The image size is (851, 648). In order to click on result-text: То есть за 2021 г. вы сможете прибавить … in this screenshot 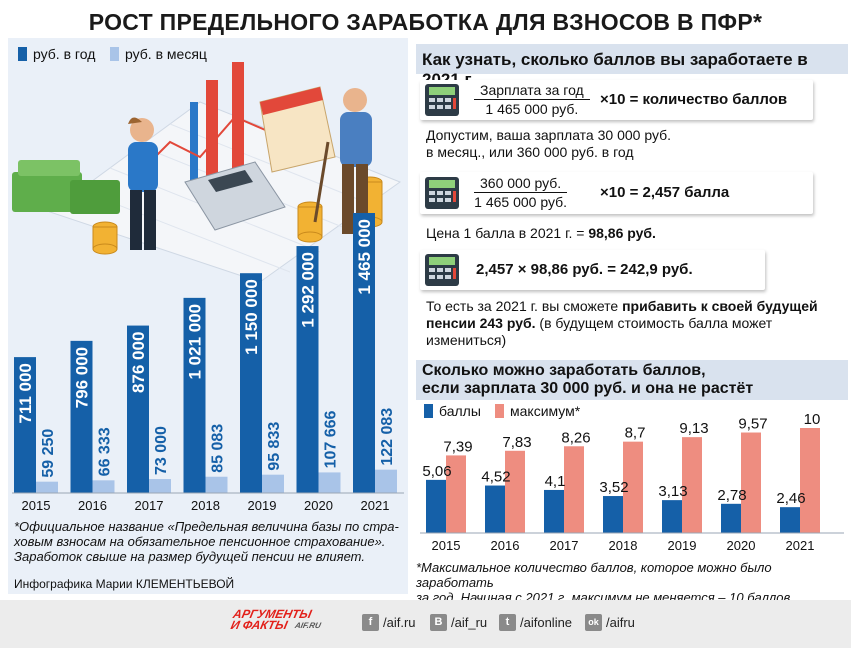, I will do `click(622, 323)`.